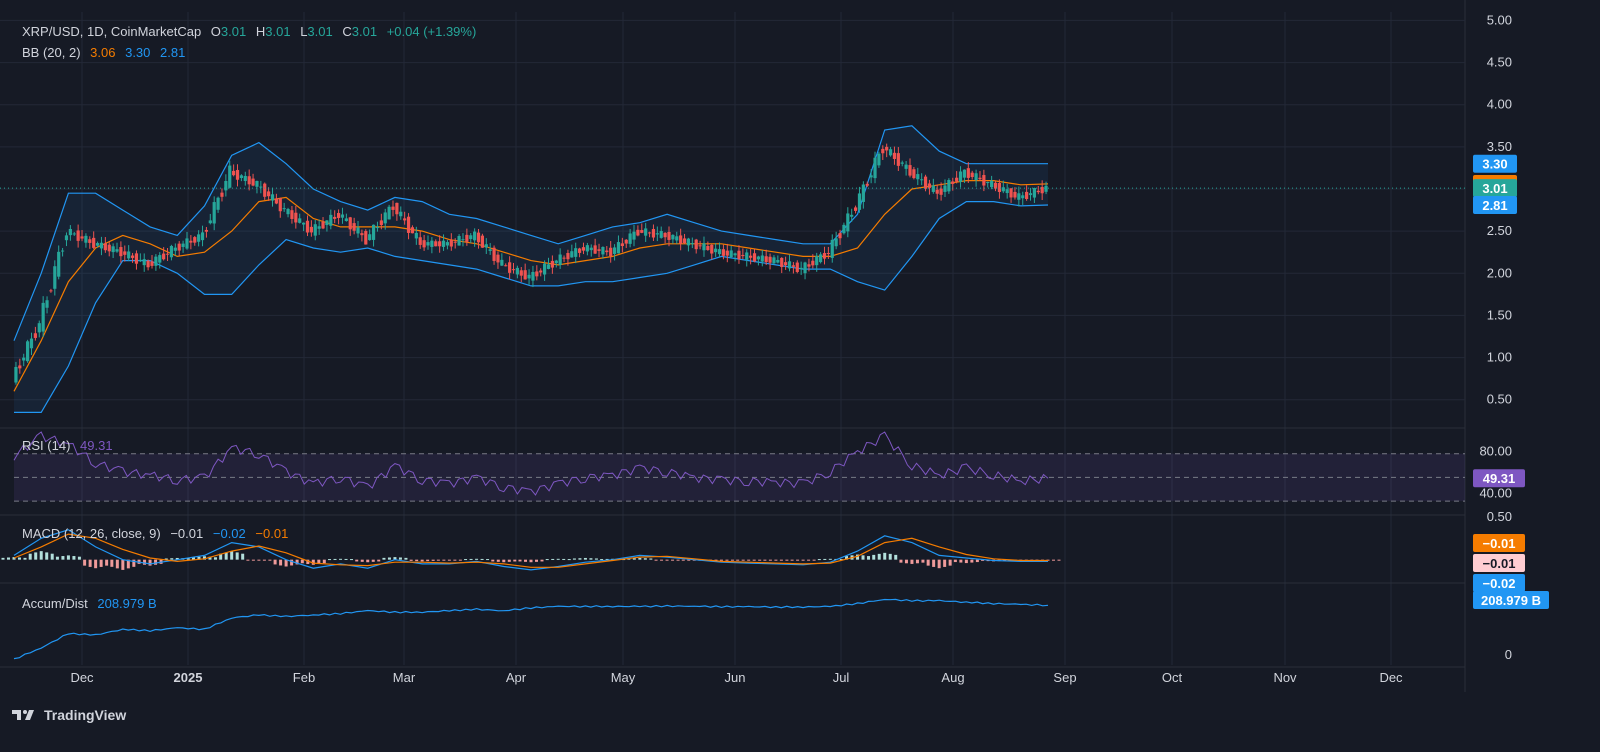  What do you see at coordinates (1064, 677) in the screenshot?
I see `time-axis-label: Sep` at bounding box center [1064, 677].